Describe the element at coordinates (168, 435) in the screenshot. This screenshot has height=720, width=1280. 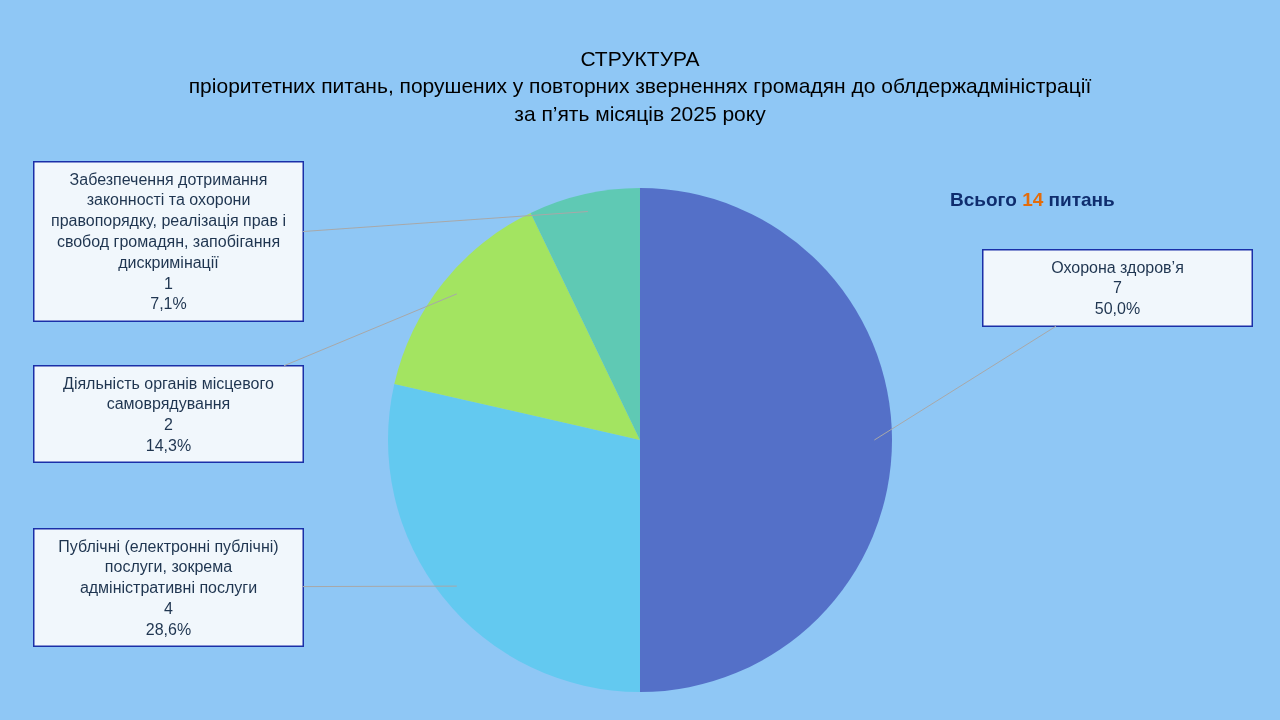
I see `data-label: 2 14,3%` at that location.